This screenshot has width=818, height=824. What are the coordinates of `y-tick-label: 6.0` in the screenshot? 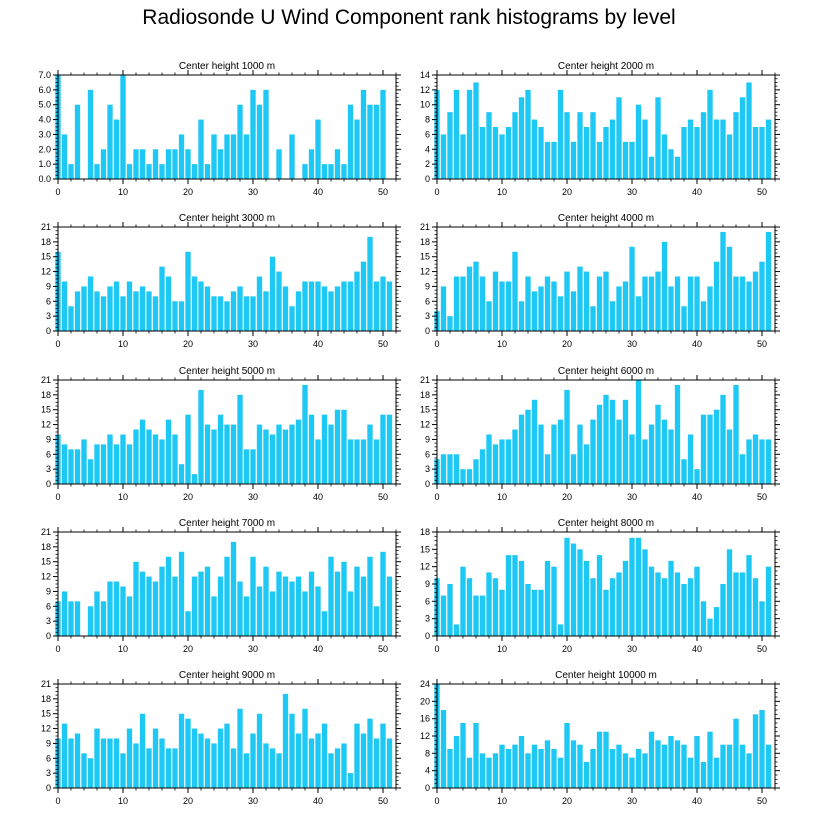 It's located at (44, 90).